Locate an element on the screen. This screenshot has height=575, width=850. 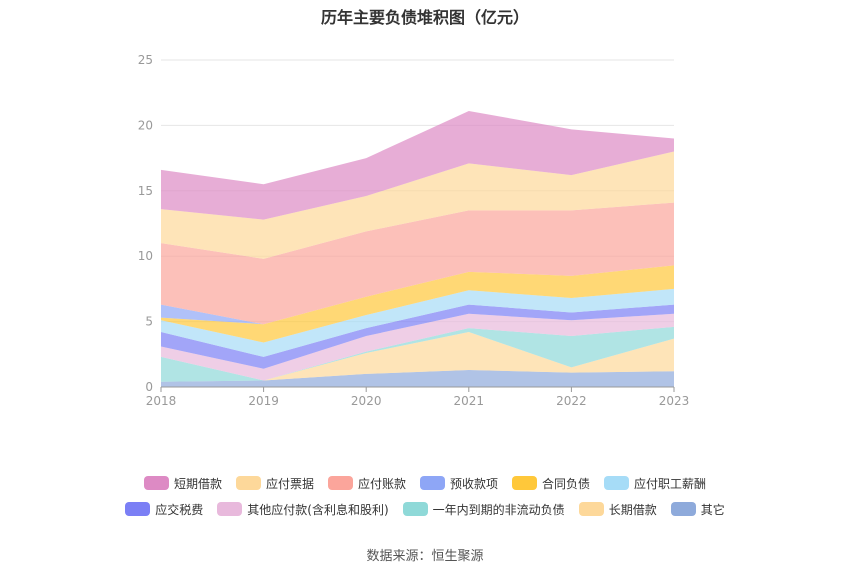
legend-item: 应付票据 is located at coordinates (274, 483).